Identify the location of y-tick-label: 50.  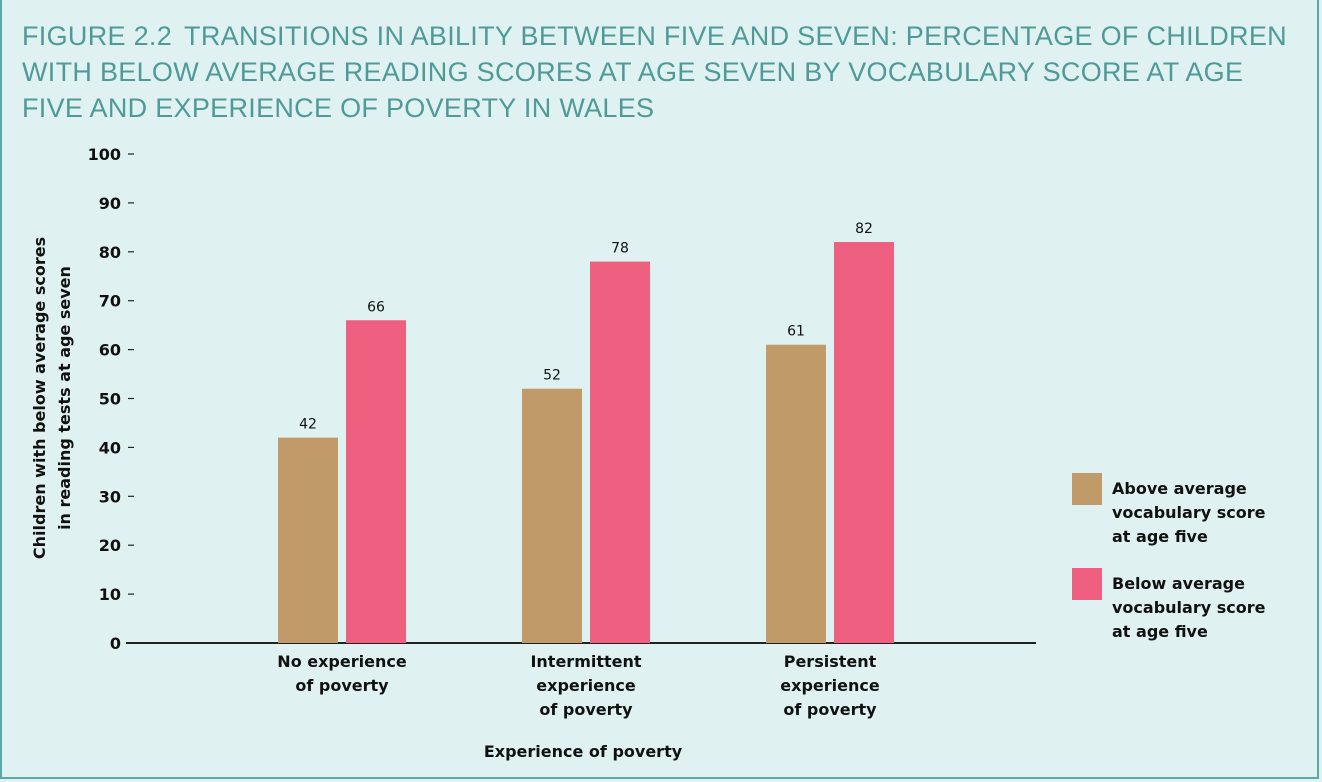
(110, 399).